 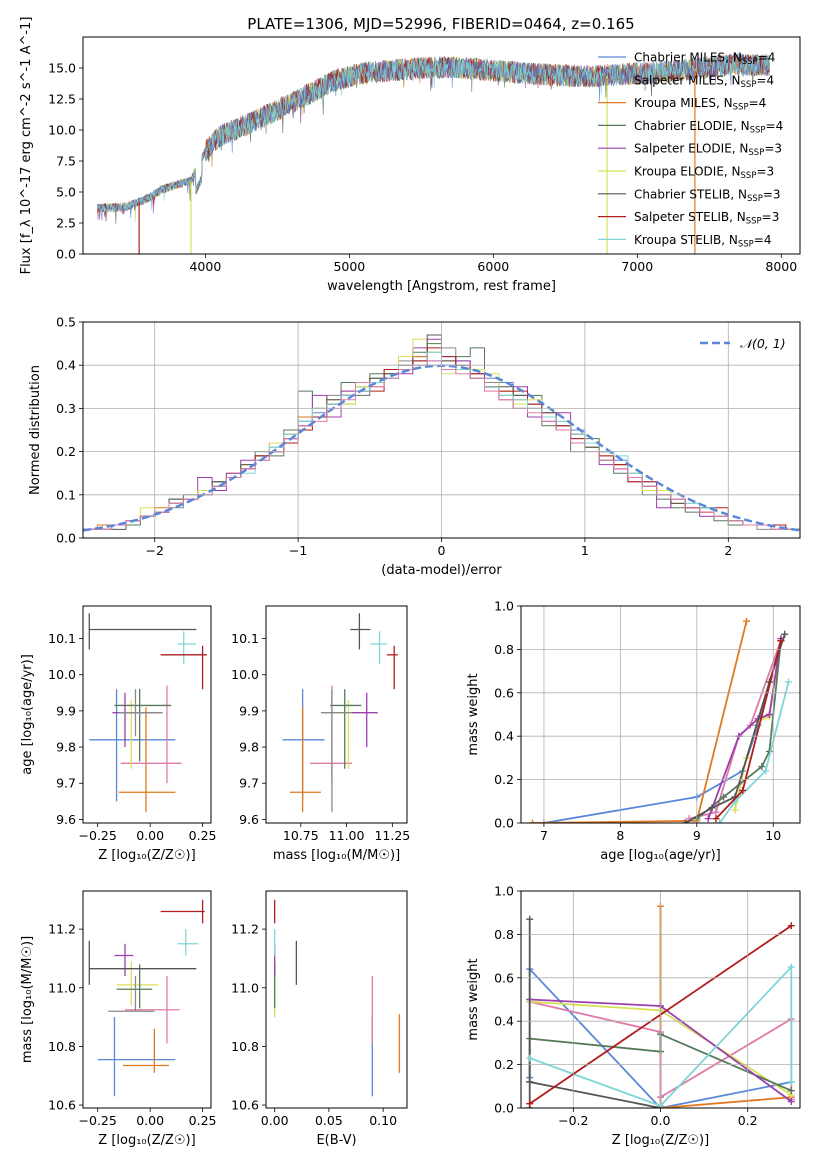 What do you see at coordinates (748, 1120) in the screenshot?
I see `x-tick-label: 0.2` at bounding box center [748, 1120].